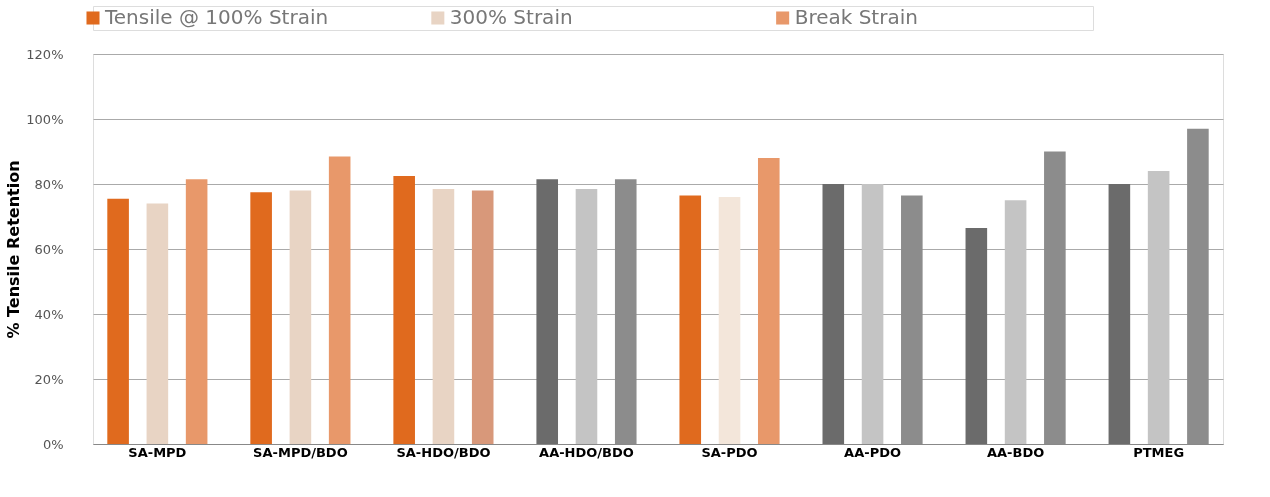 This screenshot has height=497, width=1270. I want to click on x-tick-label: AA-BDO, so click(1015, 452).